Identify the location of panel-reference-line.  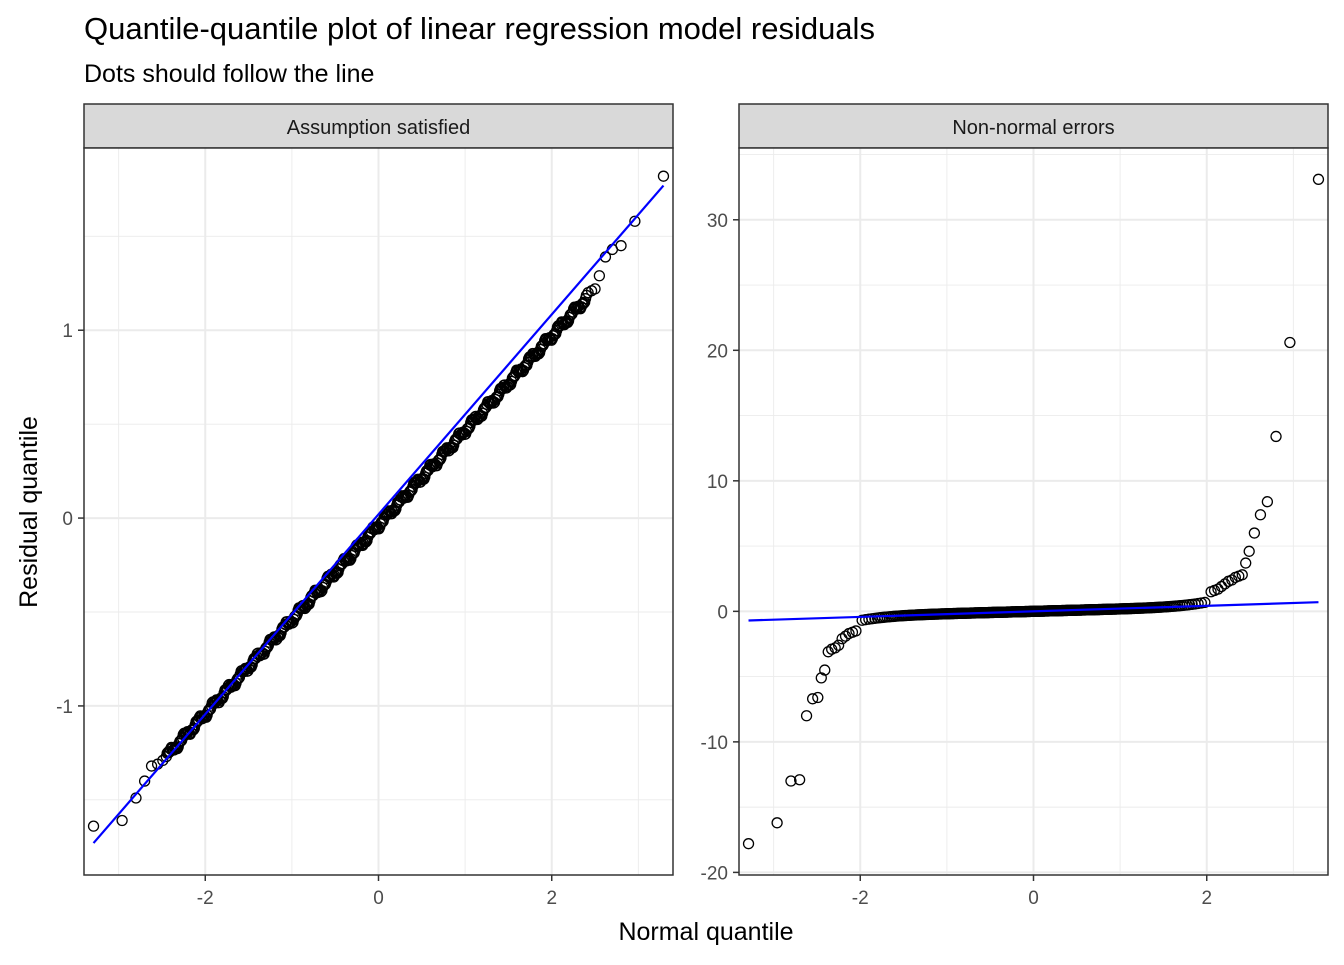
(1033, 611).